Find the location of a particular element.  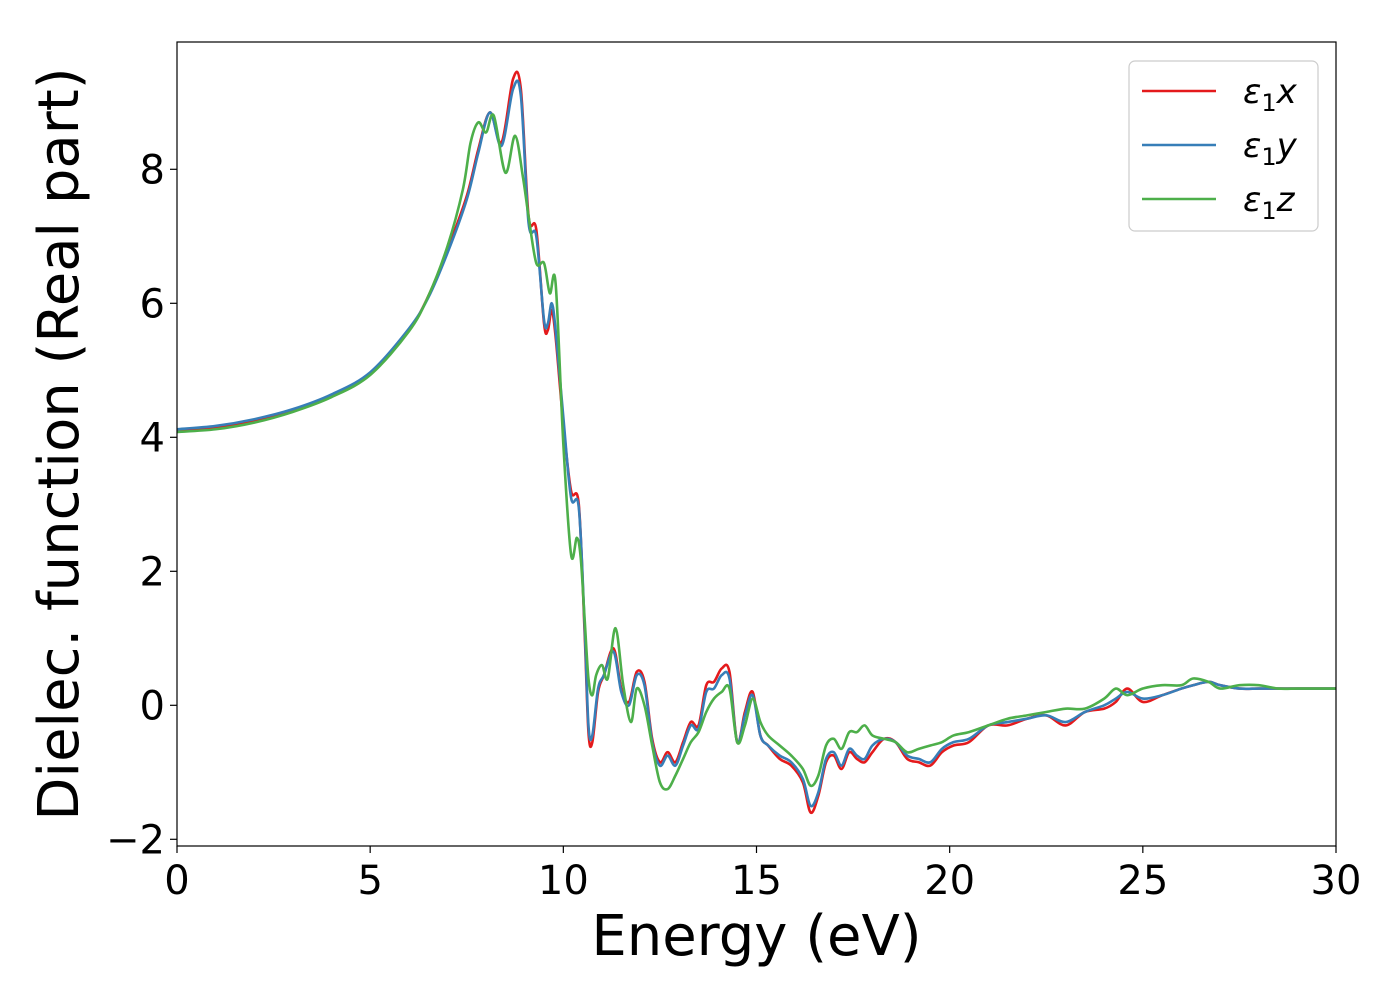

legend-box is located at coordinates (1223, 146).